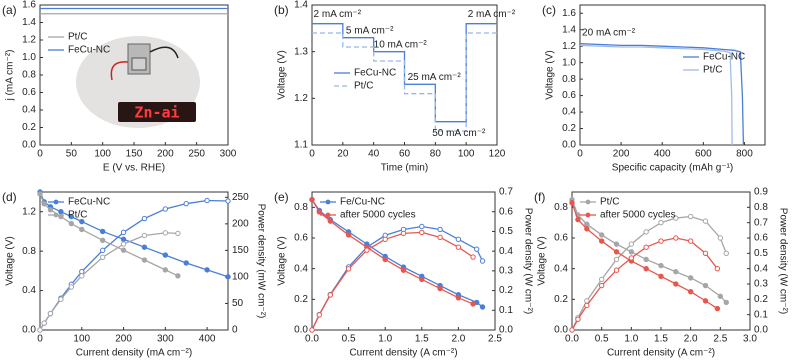 Image resolution: width=800 pixels, height=360 pixels. I want to click on x-tick-label: 100, so click(102, 154).